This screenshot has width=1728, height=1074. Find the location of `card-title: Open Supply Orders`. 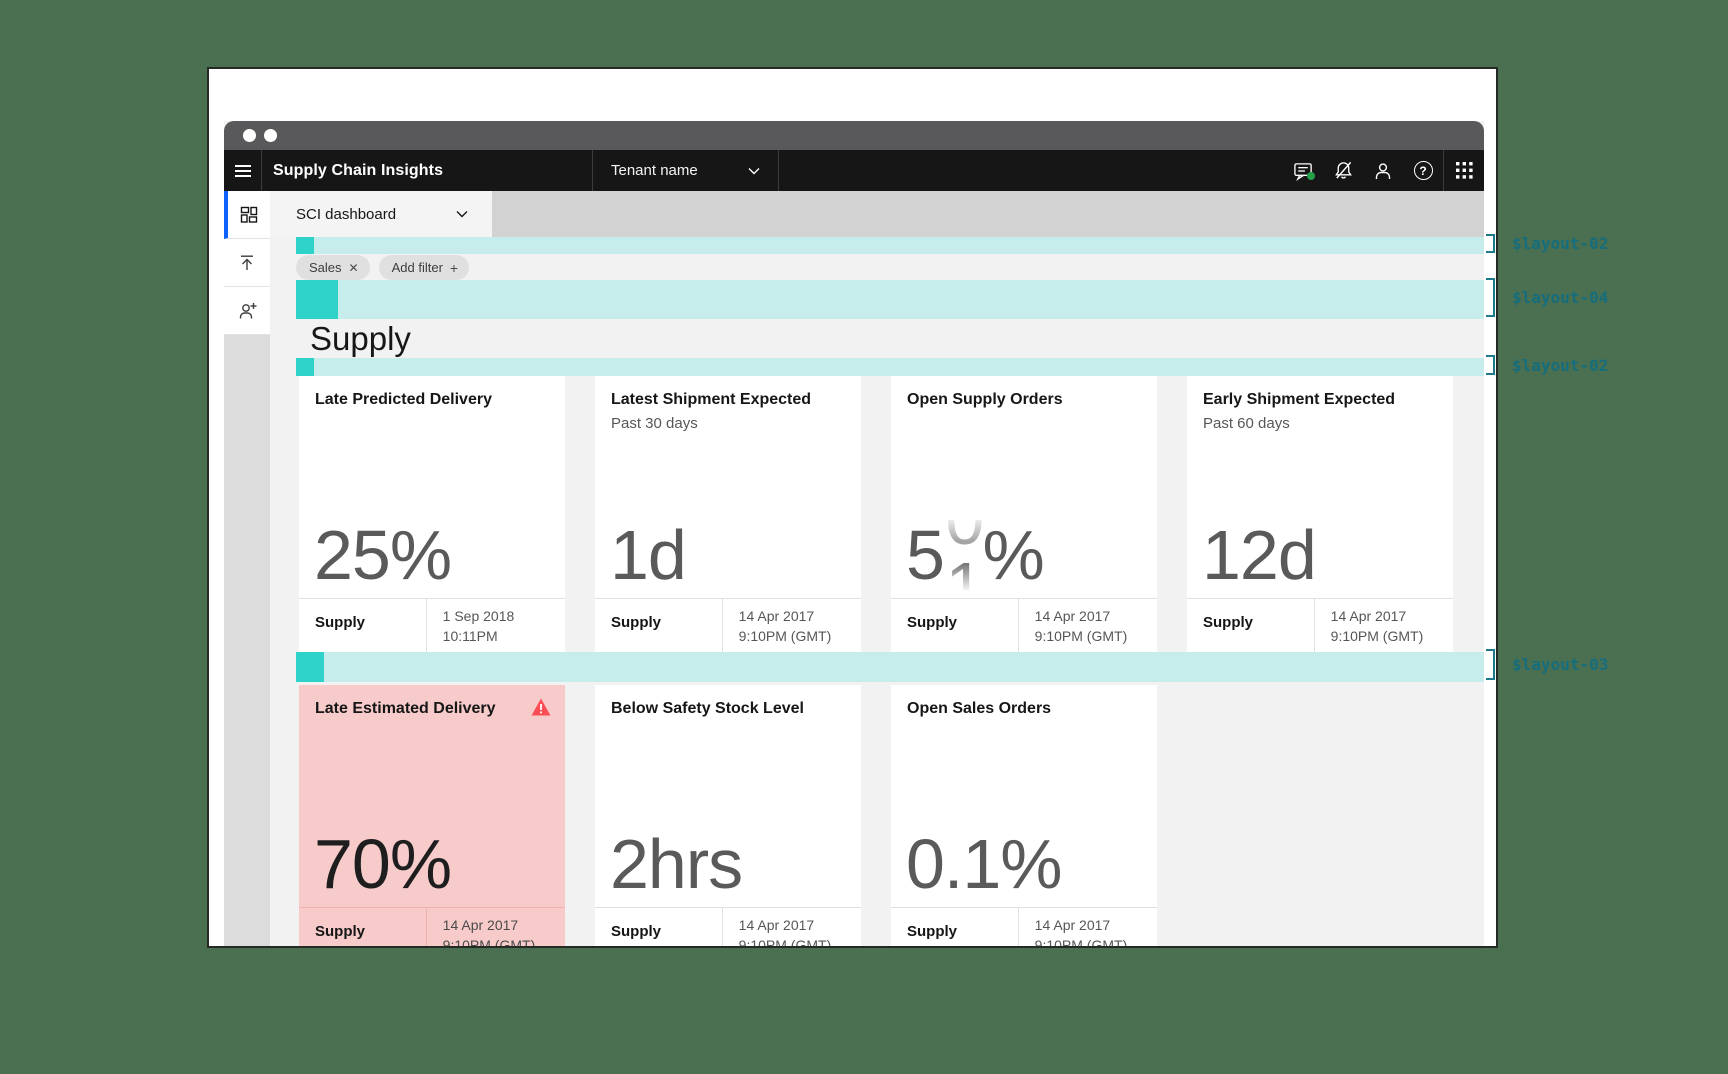

card-title: Open Supply Orders is located at coordinates (985, 399).